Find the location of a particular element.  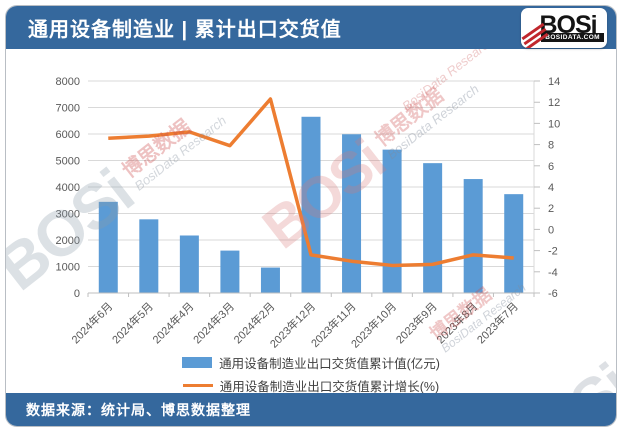

chart-legend: 通用设备制造业出口交货值累计值(亿元) 通用设备制造业出口交货值累计增长(%) is located at coordinates (311, 374).